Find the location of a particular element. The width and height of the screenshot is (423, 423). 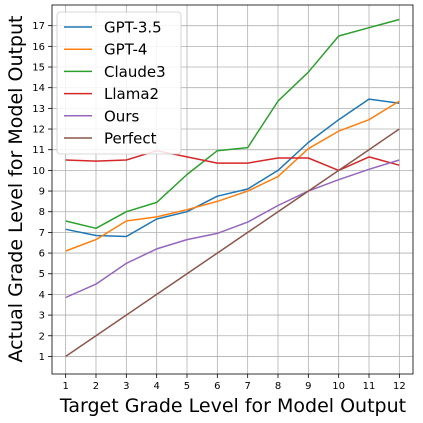

y-tick-label: 6 is located at coordinates (42, 254).